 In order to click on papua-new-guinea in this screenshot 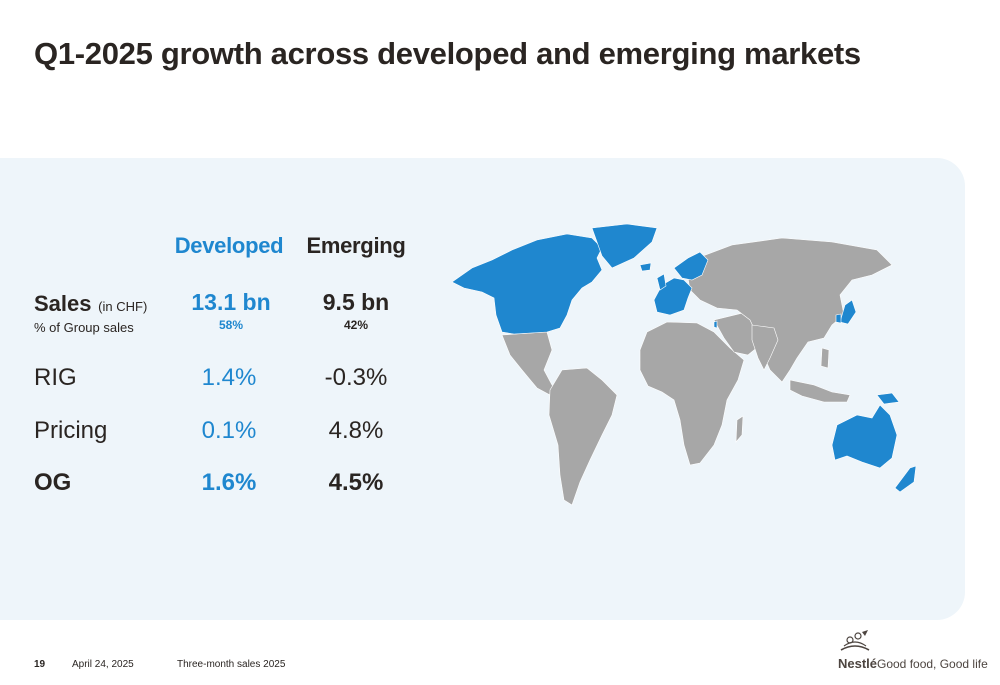, I will do `click(888, 398)`.